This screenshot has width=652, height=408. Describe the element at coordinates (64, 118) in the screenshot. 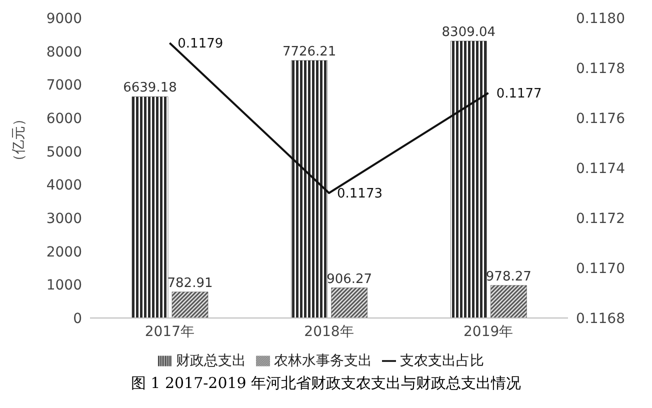

I see `y-tick-label: 6000` at that location.